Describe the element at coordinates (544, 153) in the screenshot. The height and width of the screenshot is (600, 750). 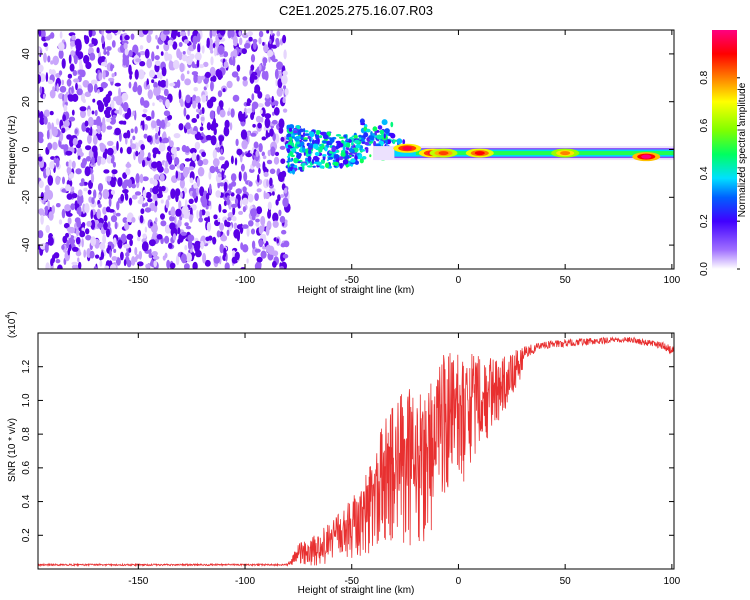
I see `ridge-inner` at that location.